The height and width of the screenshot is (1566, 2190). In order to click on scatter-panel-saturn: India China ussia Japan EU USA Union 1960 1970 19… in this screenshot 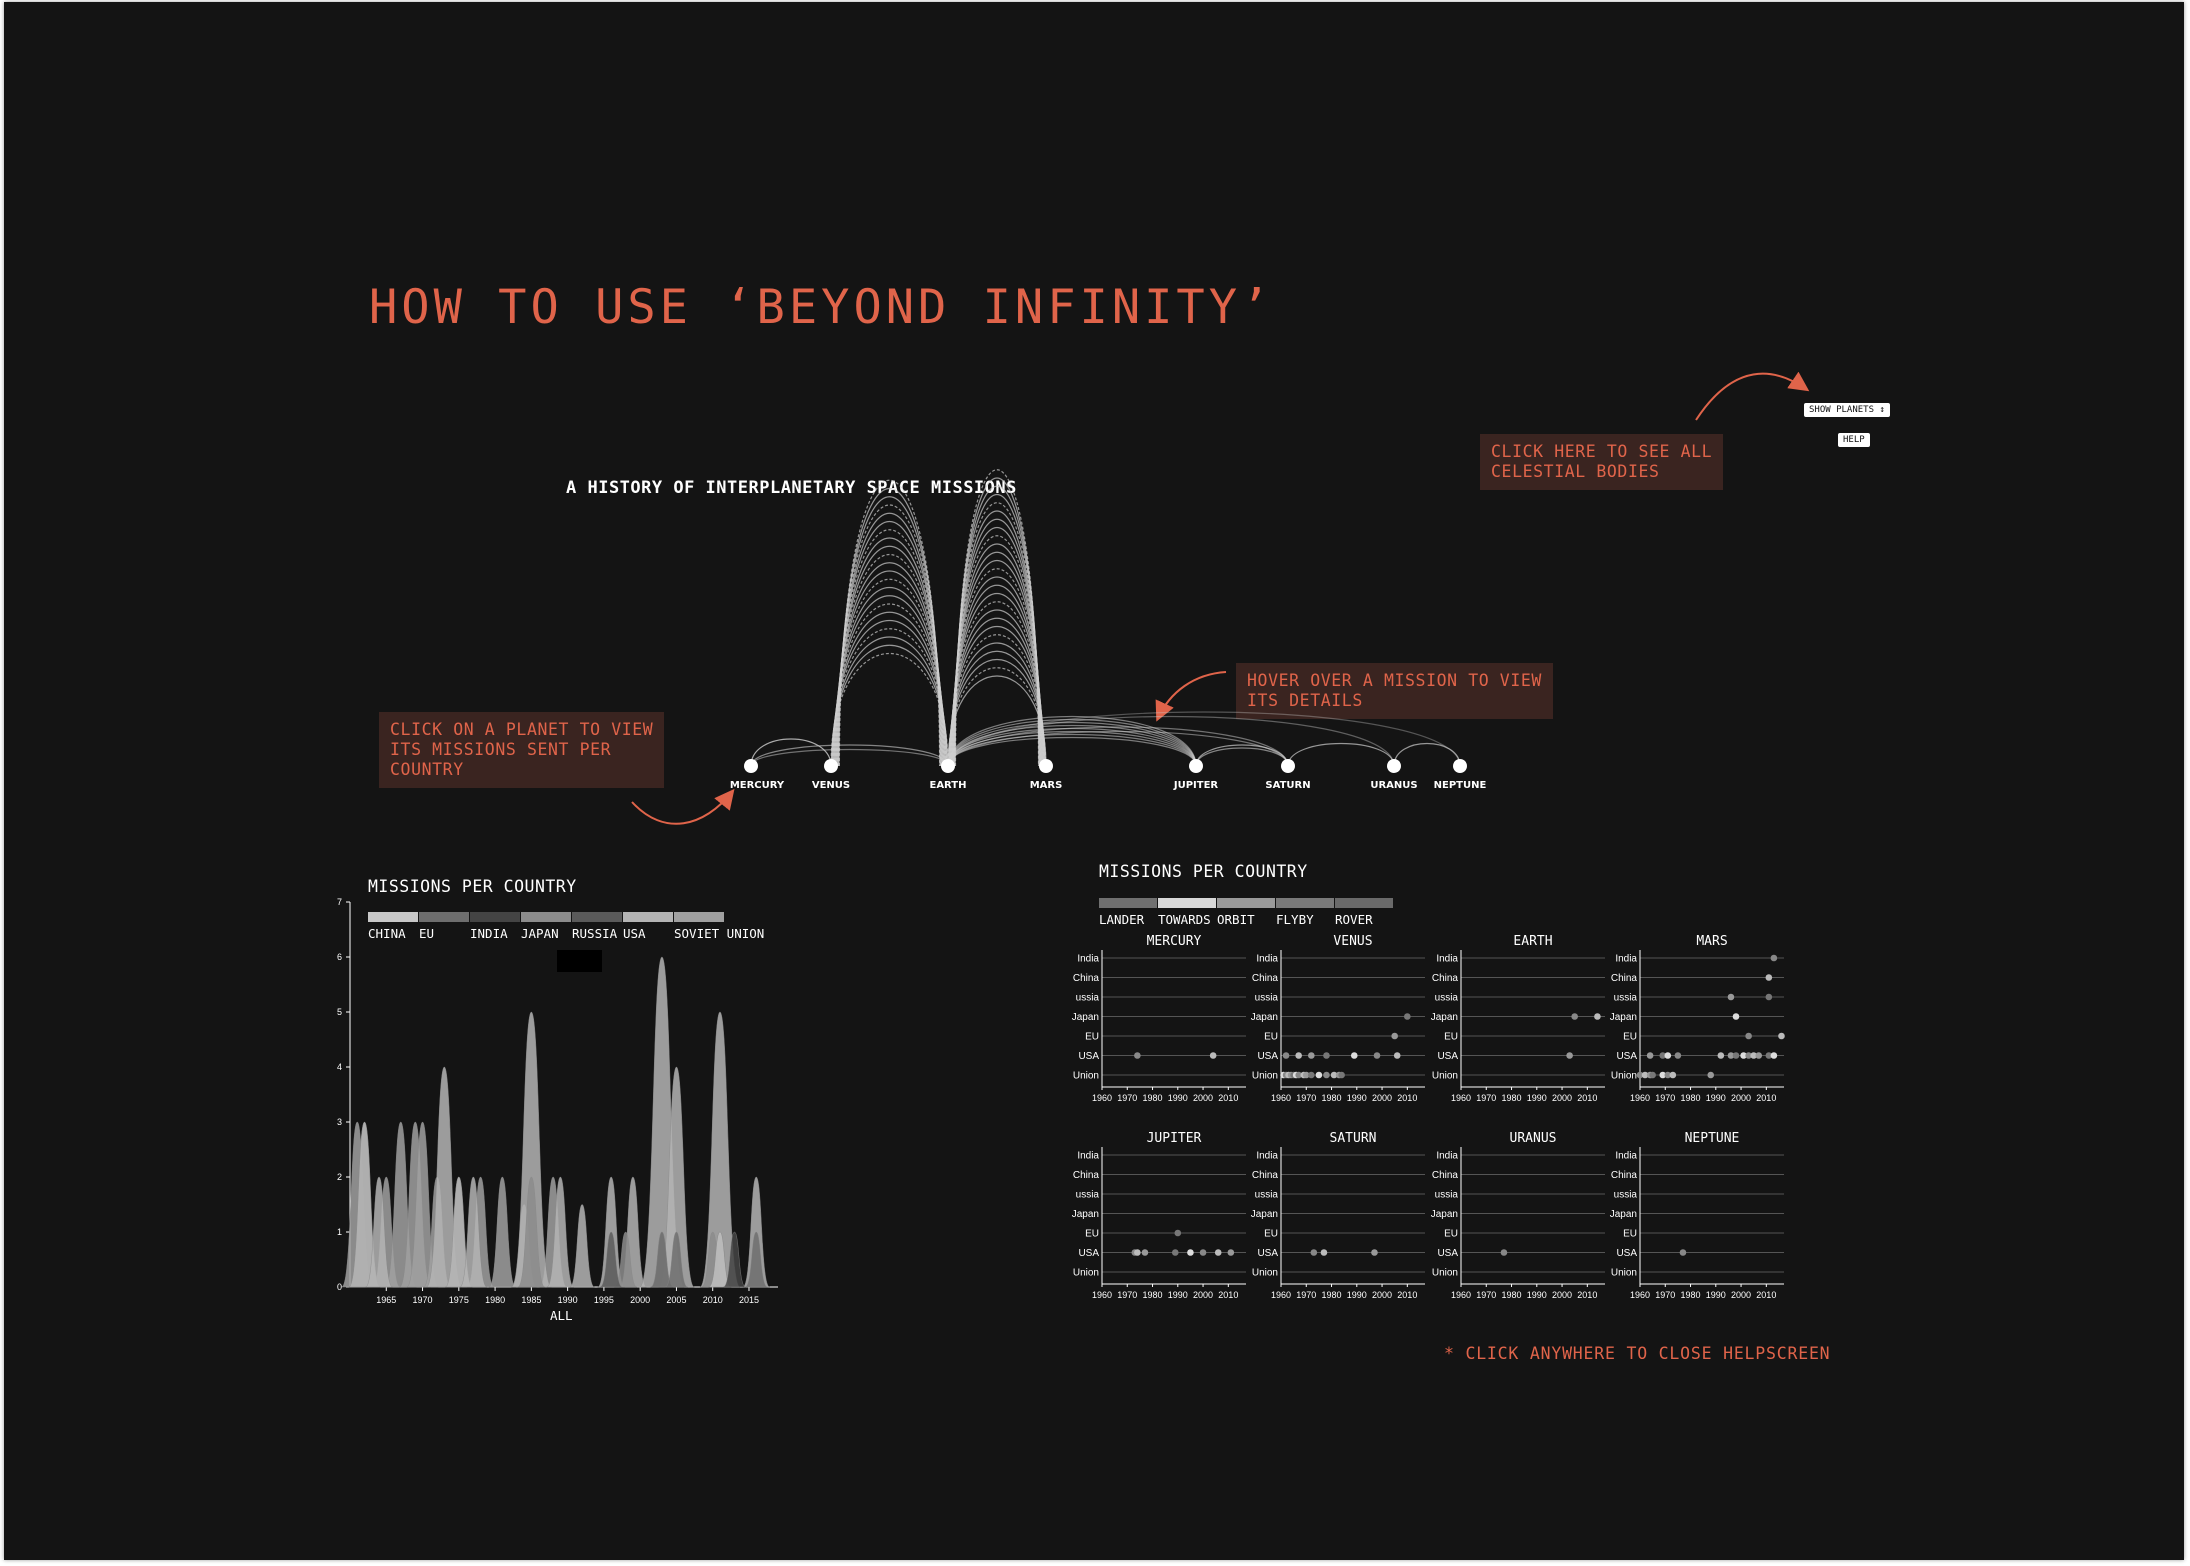, I will do `click(1338, 1228)`.